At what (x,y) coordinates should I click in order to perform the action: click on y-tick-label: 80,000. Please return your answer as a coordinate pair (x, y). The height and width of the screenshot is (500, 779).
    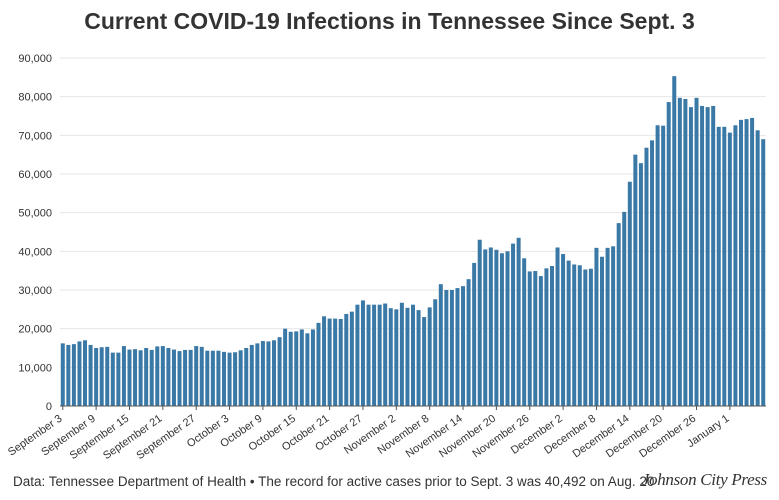
    Looking at the image, I should click on (35, 98).